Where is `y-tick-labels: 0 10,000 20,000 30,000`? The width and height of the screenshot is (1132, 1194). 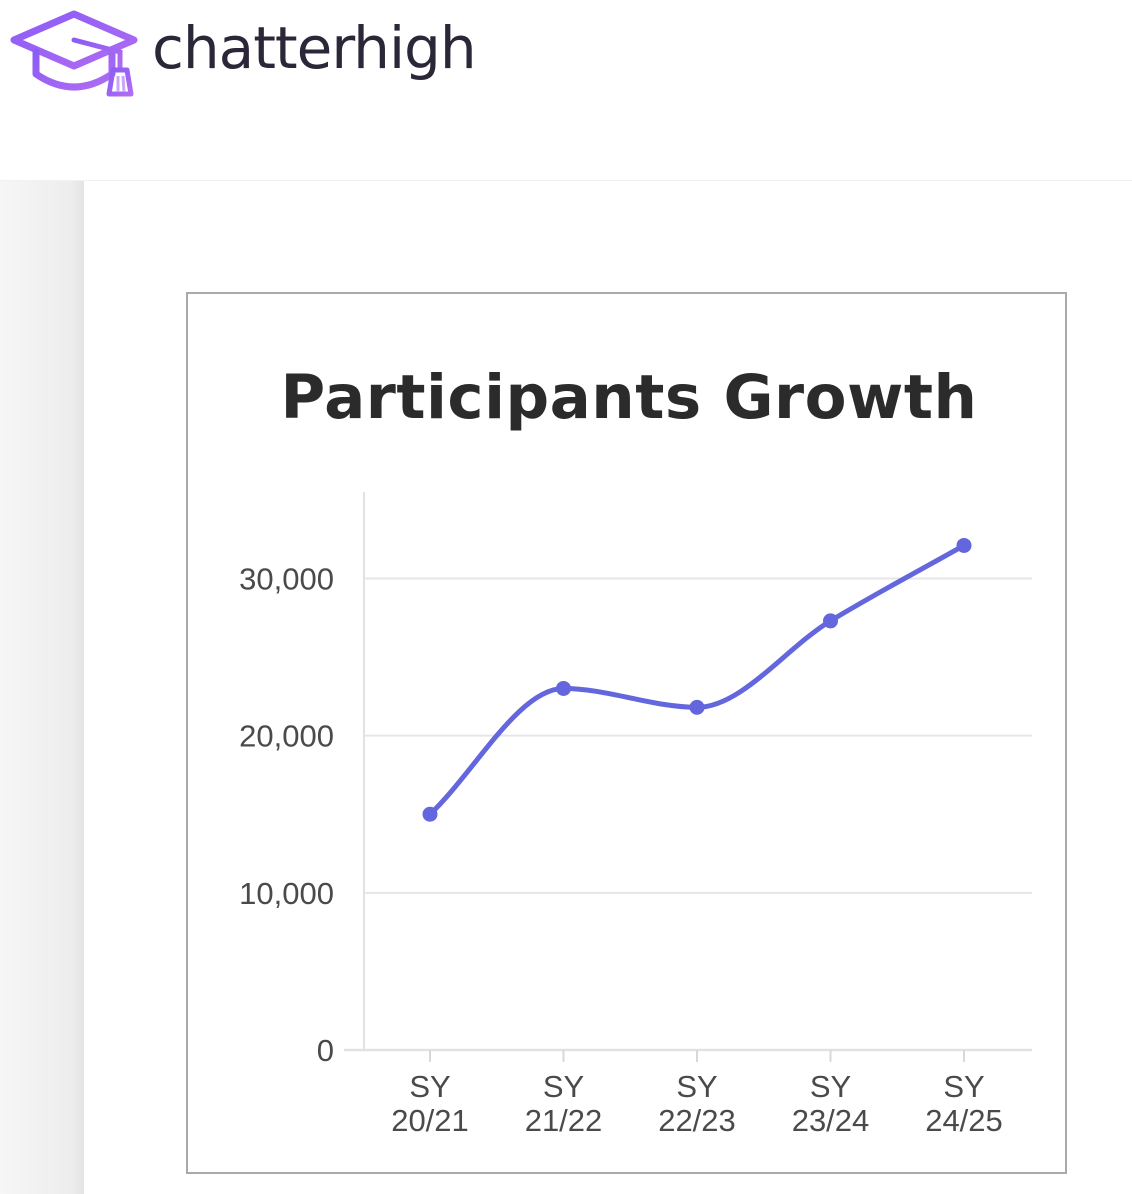 y-tick-labels: 0 10,000 20,000 30,000 is located at coordinates (286, 814).